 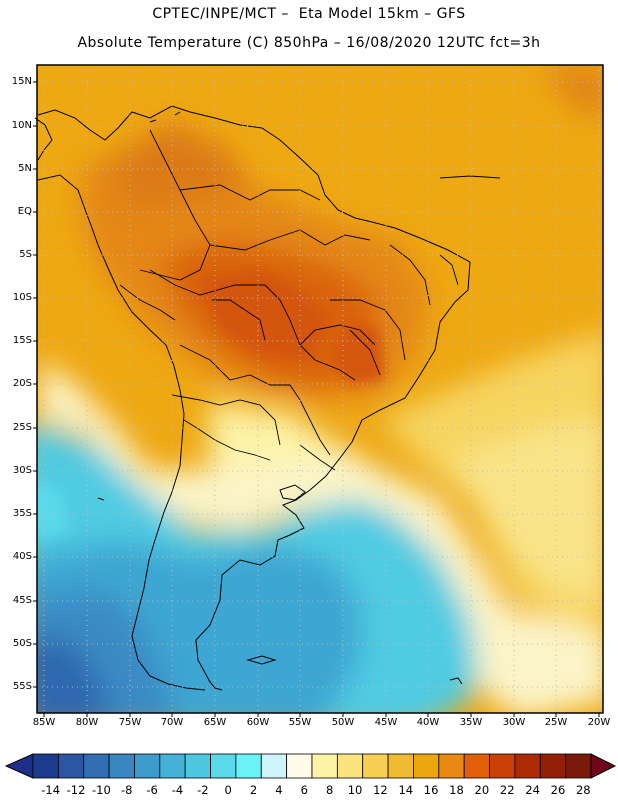 What do you see at coordinates (514, 722) in the screenshot?
I see `lon-label: 30W` at bounding box center [514, 722].